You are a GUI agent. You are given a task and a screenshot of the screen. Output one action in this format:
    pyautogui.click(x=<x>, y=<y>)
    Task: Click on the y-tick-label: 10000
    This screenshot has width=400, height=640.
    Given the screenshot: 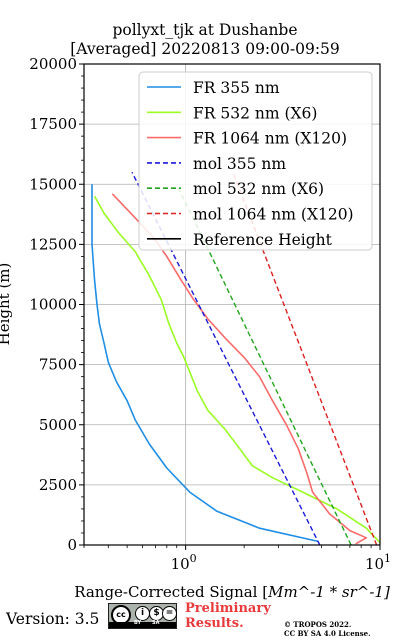 What is the action you would take?
    pyautogui.click(x=53, y=305)
    